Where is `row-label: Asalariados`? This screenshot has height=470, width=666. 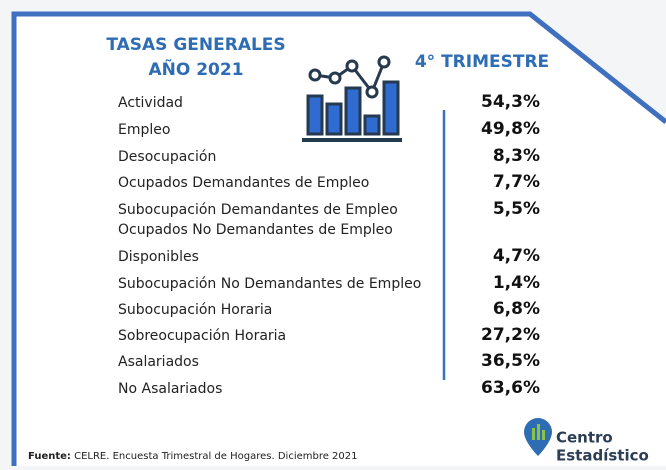 row-label: Asalariados is located at coordinates (158, 362).